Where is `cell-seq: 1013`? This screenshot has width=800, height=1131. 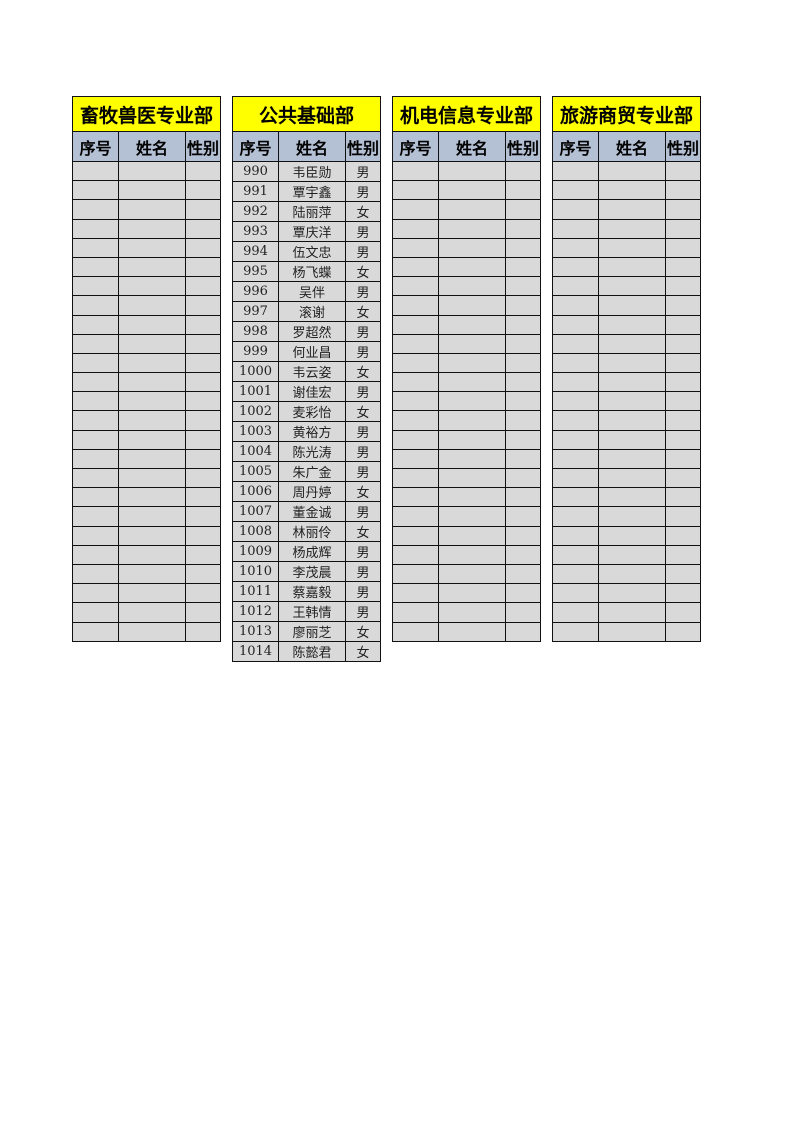
cell-seq: 1013 is located at coordinates (255, 631).